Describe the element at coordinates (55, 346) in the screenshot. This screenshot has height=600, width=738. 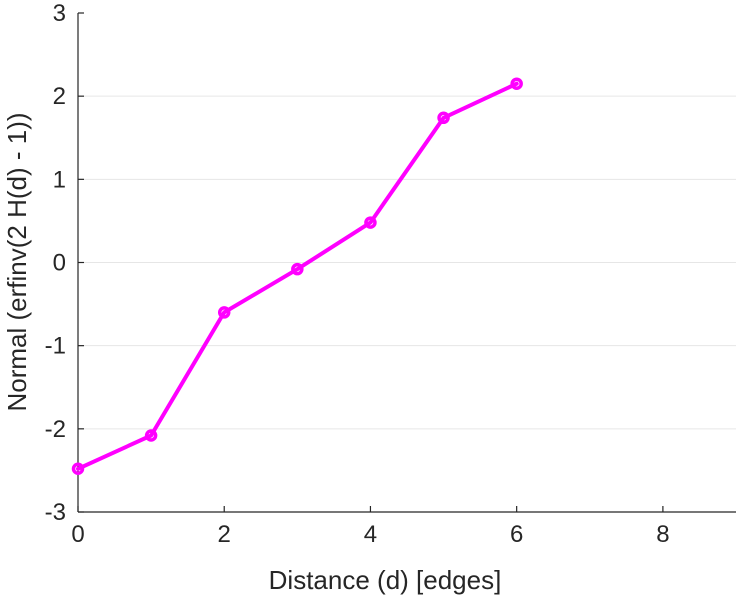
I see `y-tick-label: -1` at that location.